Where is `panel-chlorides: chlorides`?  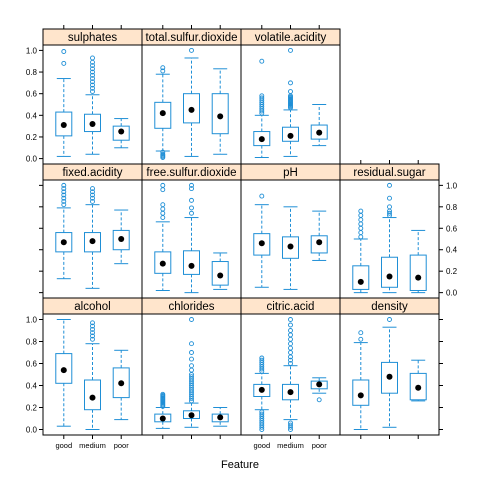 panel-chlorides: chlorides is located at coordinates (191, 366).